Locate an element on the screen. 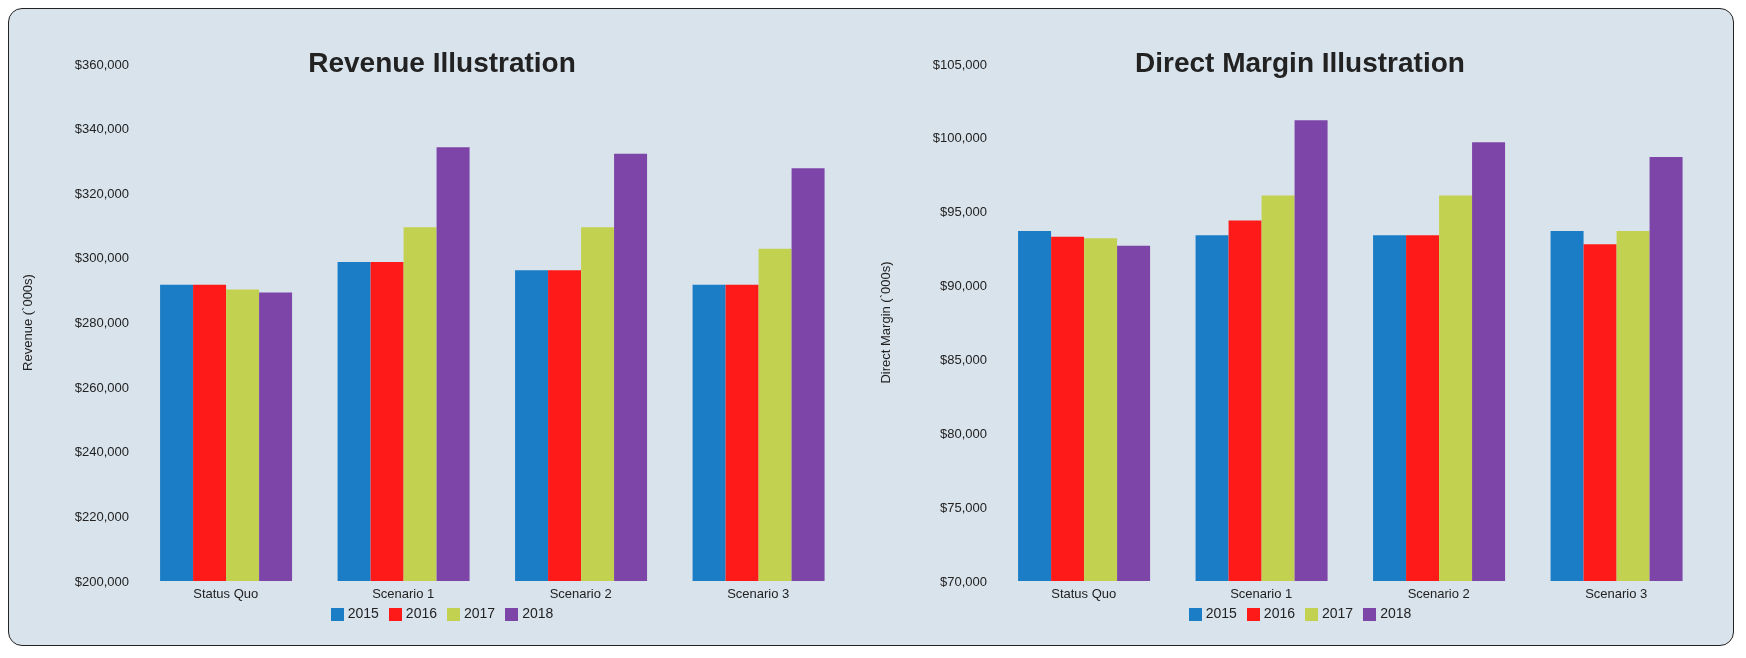 This screenshot has width=1746, height=658. y-tick-label: $360,000 is located at coordinates (101, 64).